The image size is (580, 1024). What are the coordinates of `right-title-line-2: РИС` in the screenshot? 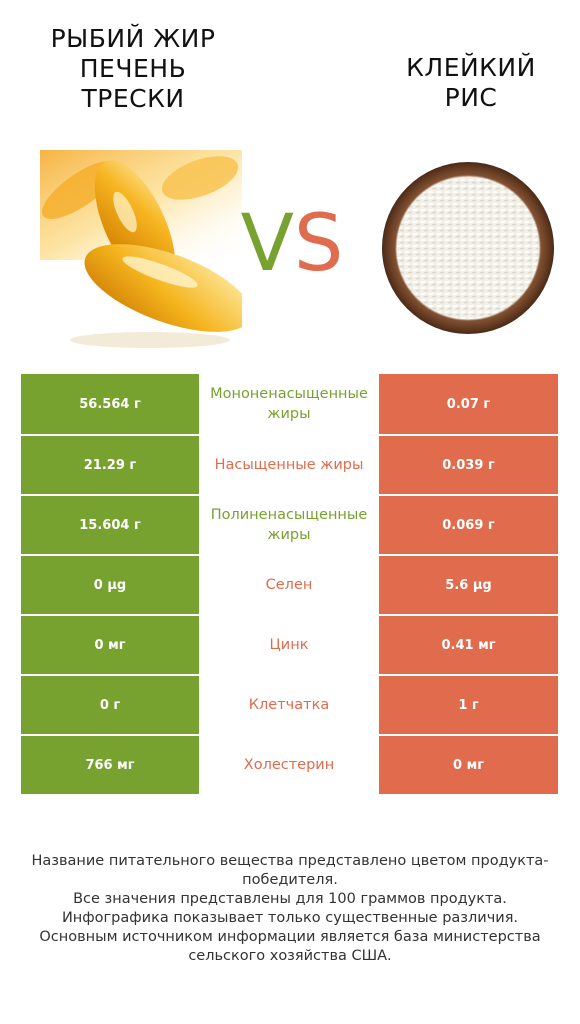 It's located at (471, 97).